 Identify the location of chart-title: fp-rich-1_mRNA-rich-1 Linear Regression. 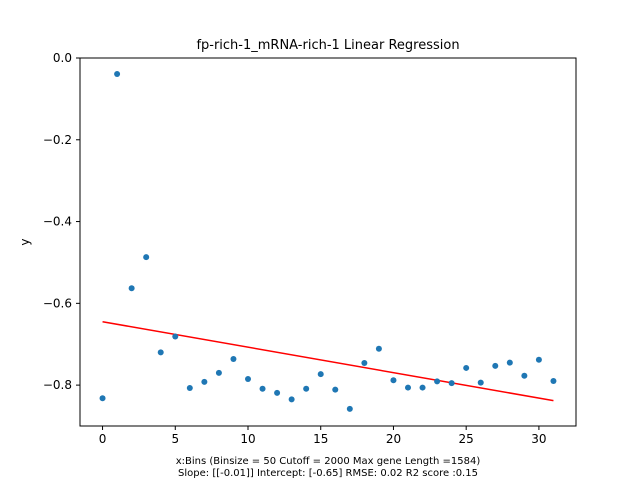
(327, 45).